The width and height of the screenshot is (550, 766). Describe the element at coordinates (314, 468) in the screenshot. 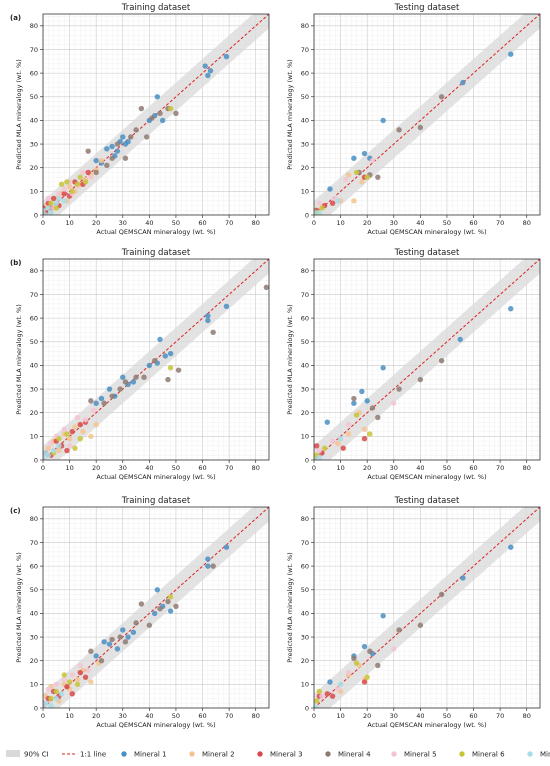

I see `x-tick-label: 0` at that location.